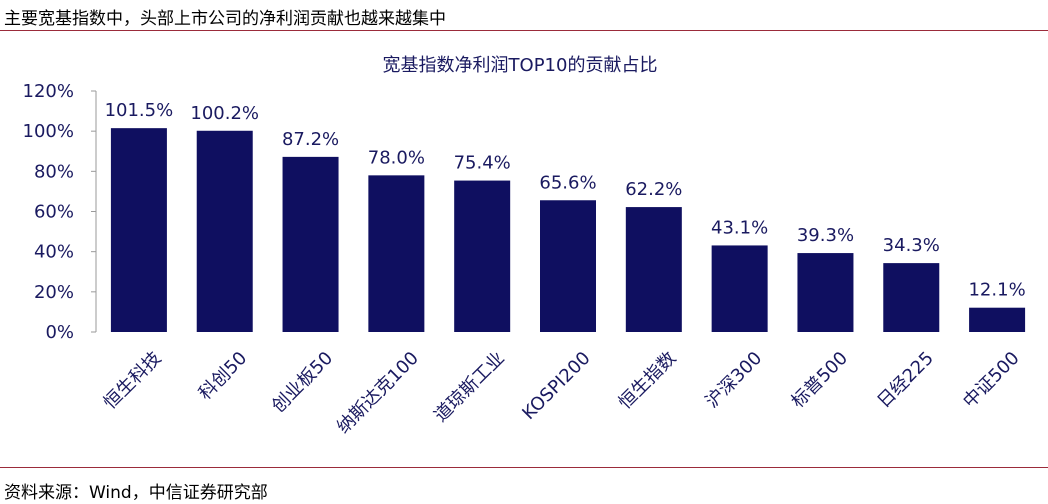 This screenshot has width=1048, height=504. Describe the element at coordinates (54, 212) in the screenshot. I see `y-tick-label: 60%` at that location.